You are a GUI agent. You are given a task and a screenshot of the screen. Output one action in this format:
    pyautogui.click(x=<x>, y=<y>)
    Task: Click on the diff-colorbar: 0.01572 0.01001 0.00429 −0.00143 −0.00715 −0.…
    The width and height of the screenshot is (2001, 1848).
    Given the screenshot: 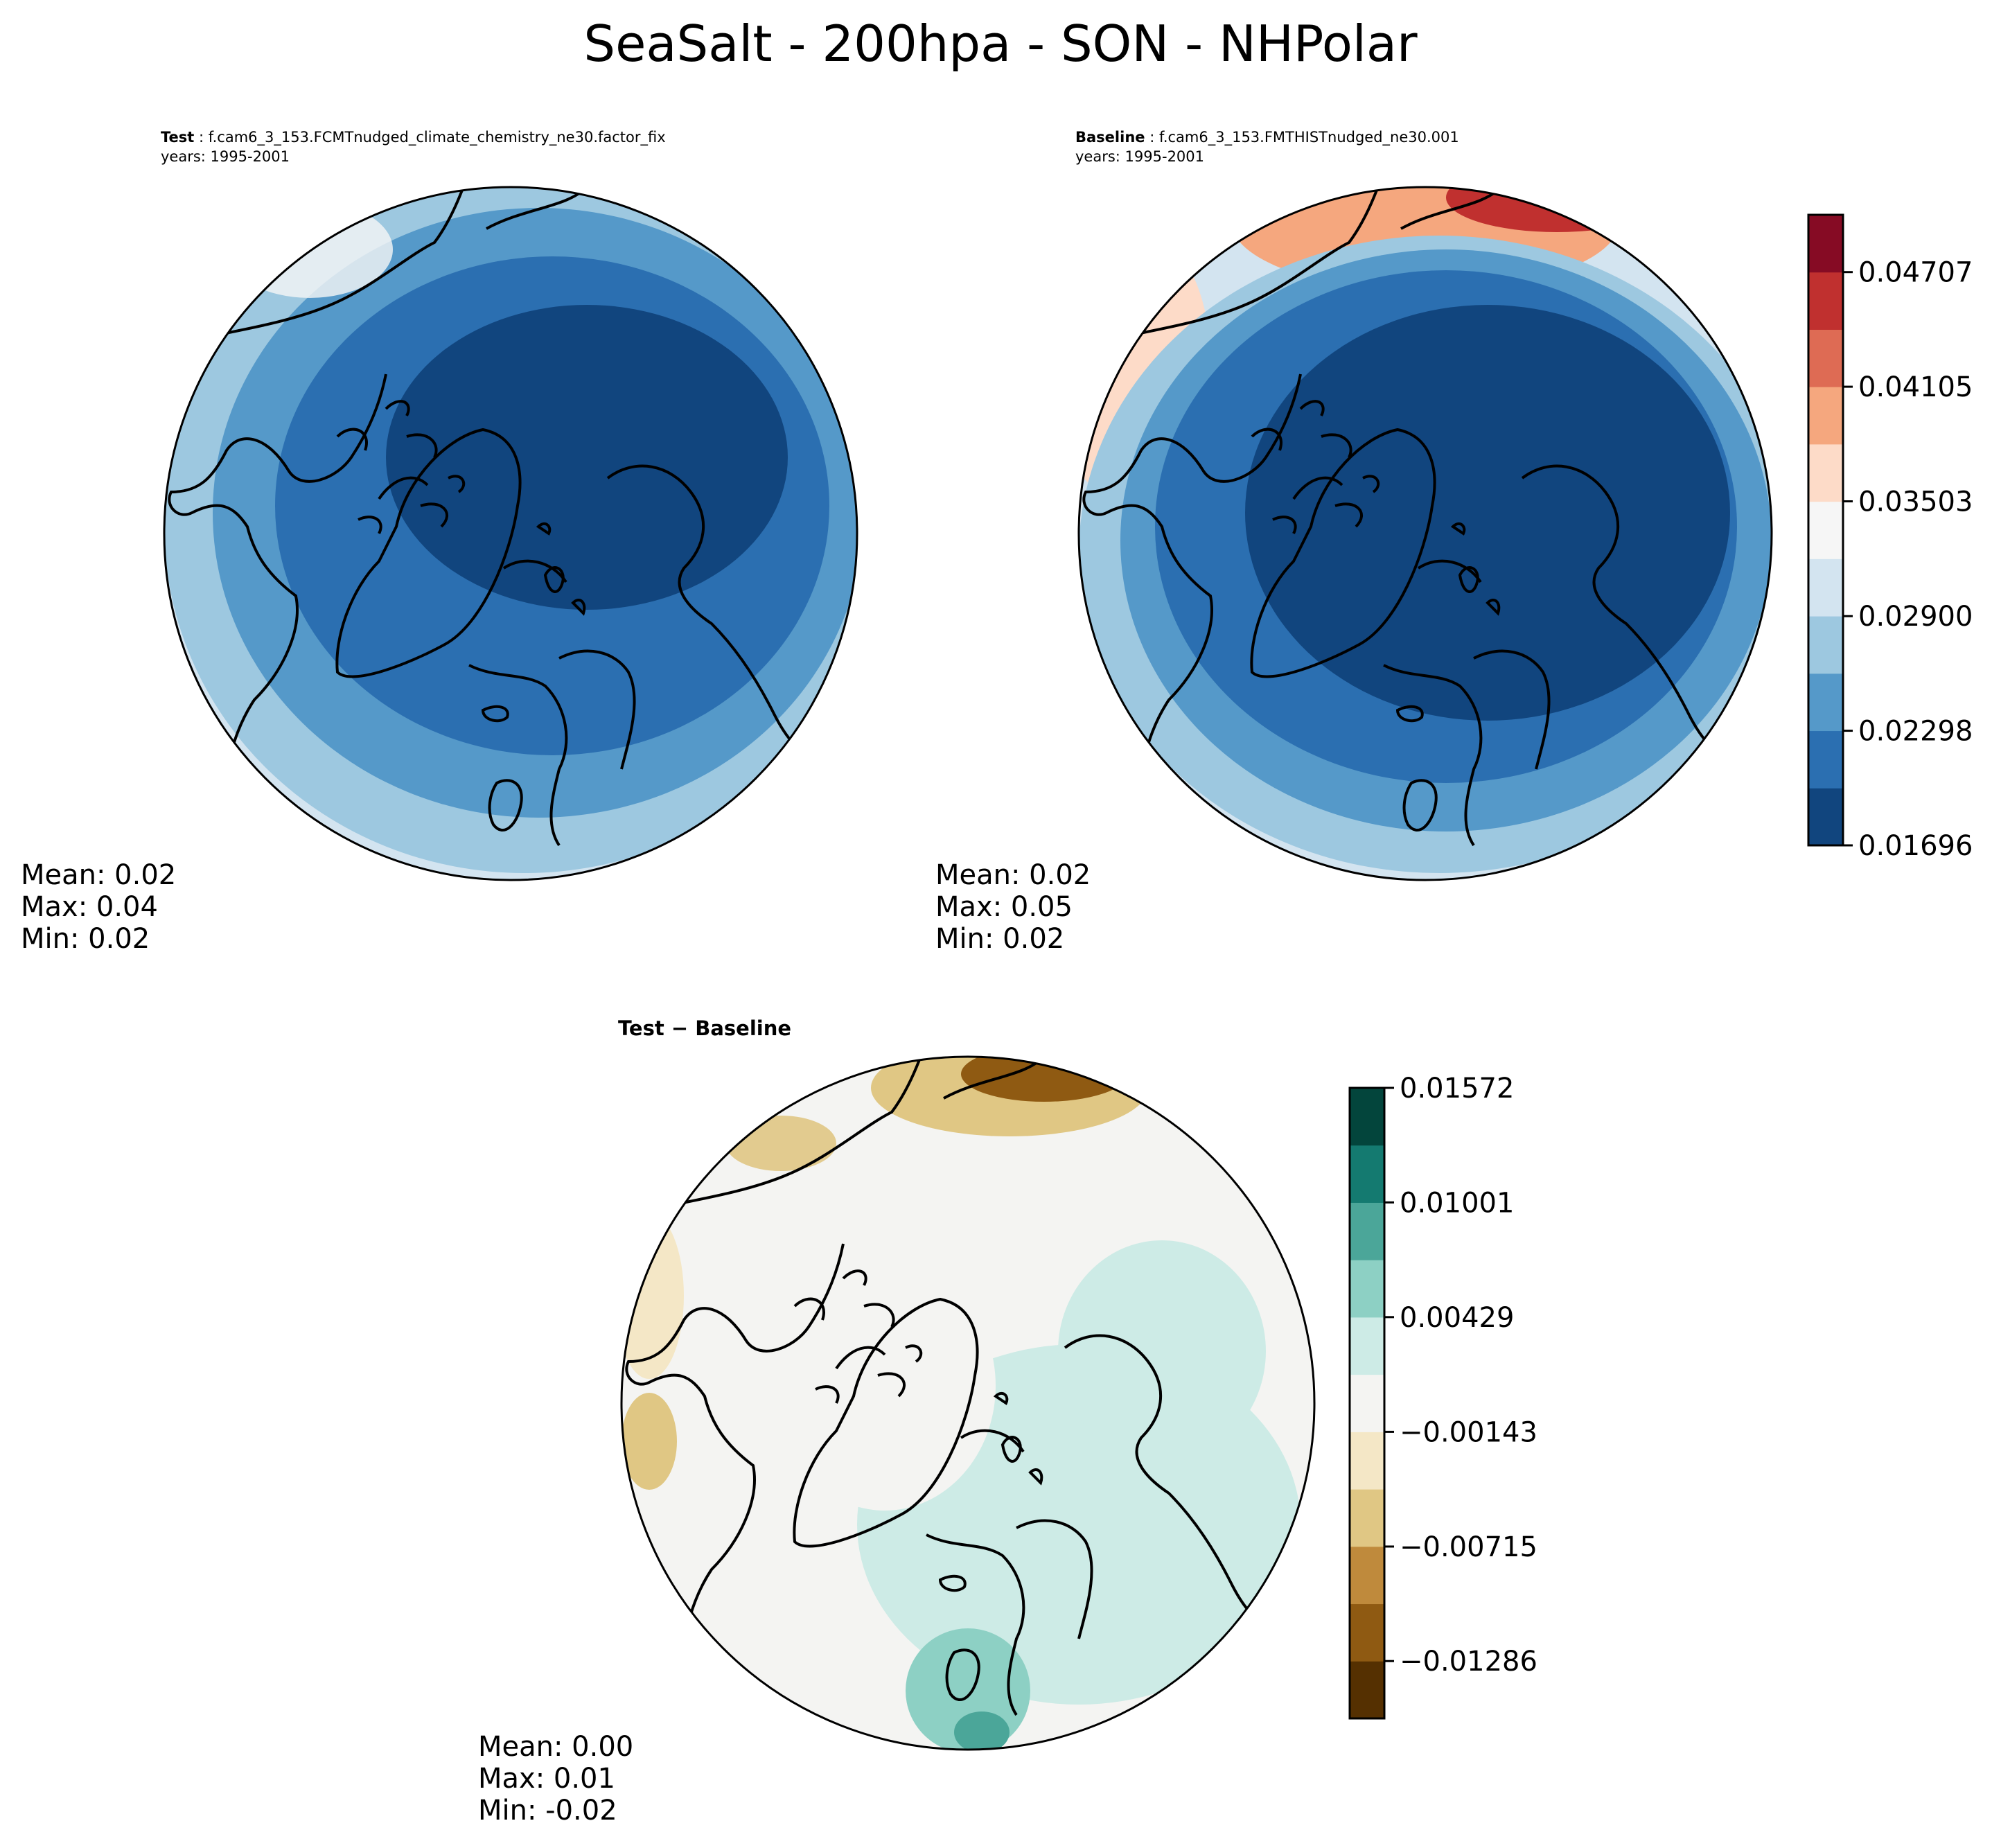 What is the action you would take?
    pyautogui.click(x=1442, y=1396)
    